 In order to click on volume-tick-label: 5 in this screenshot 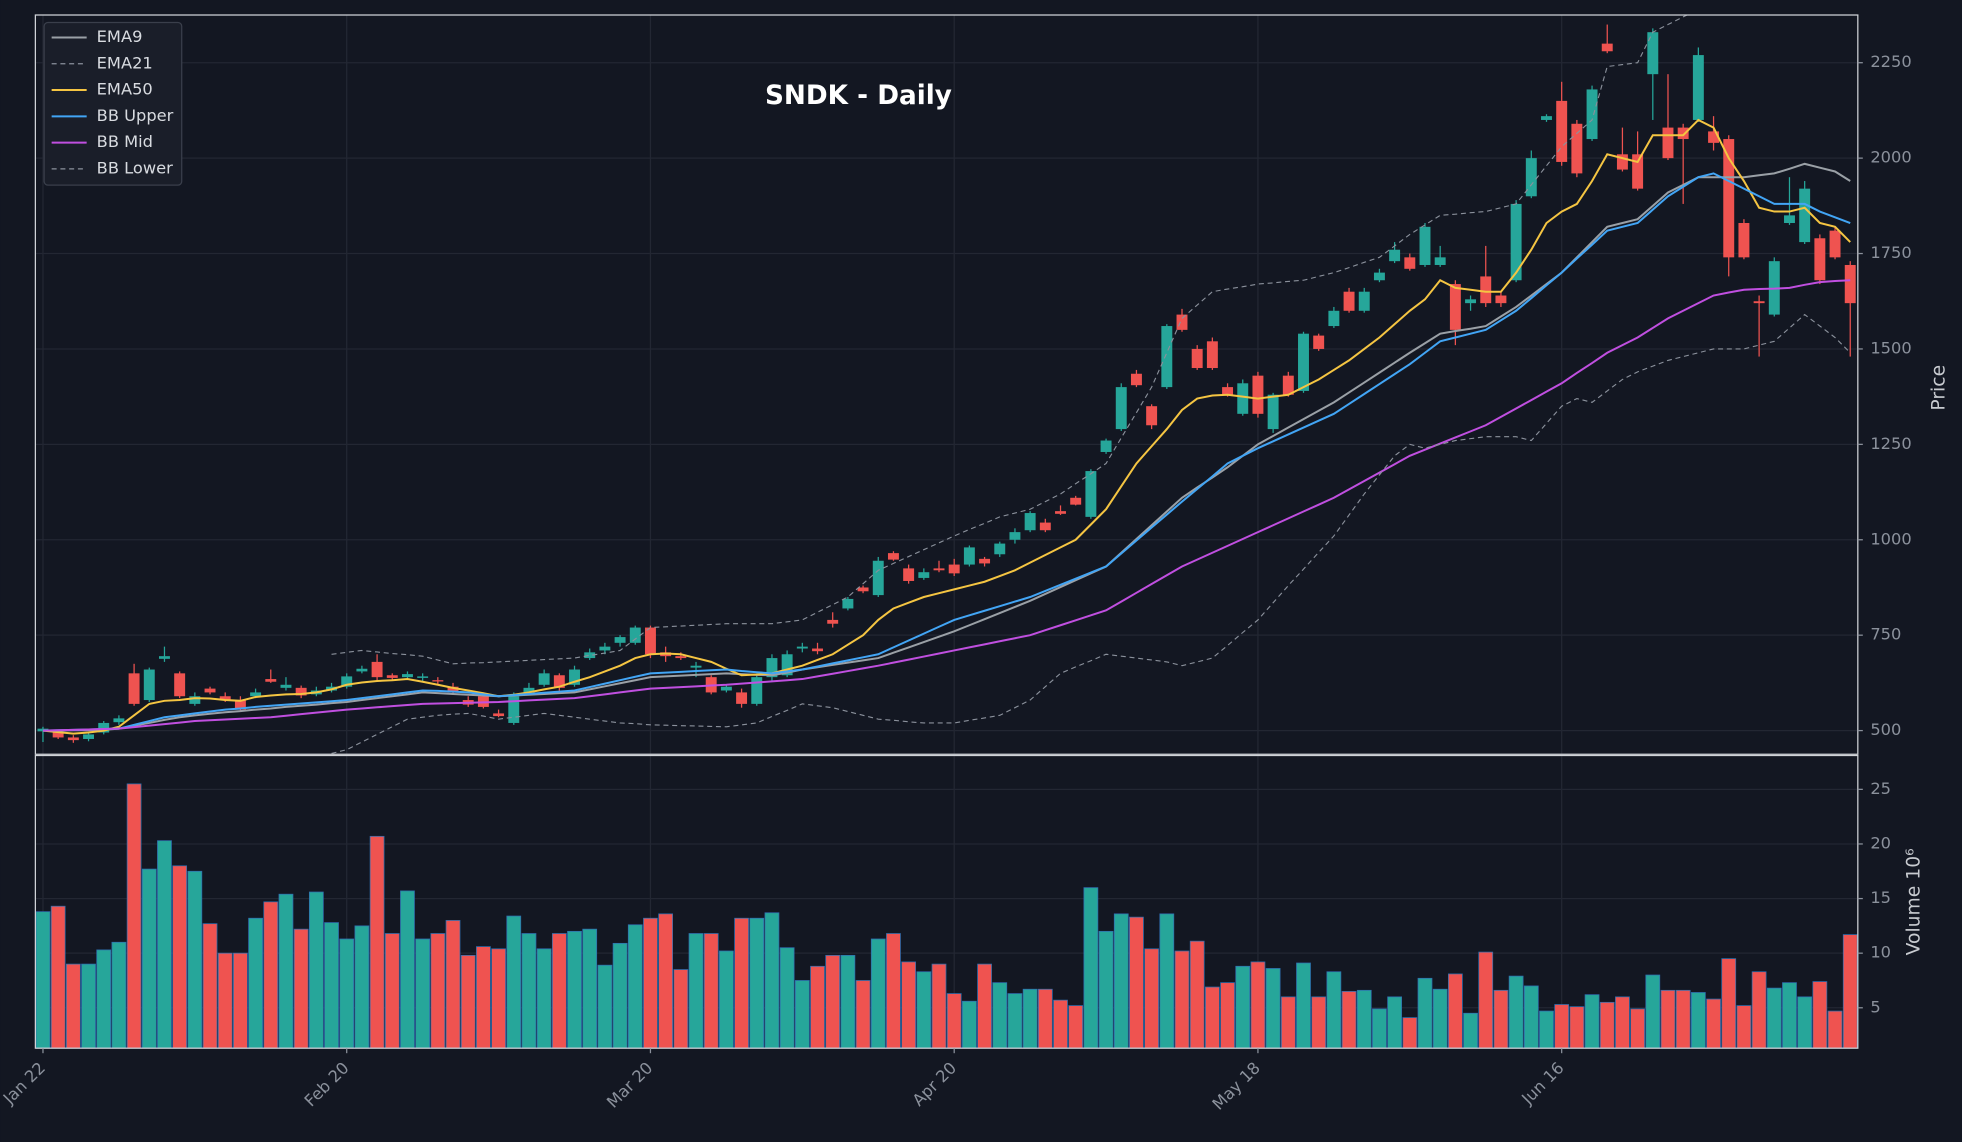, I will do `click(1875, 1006)`.